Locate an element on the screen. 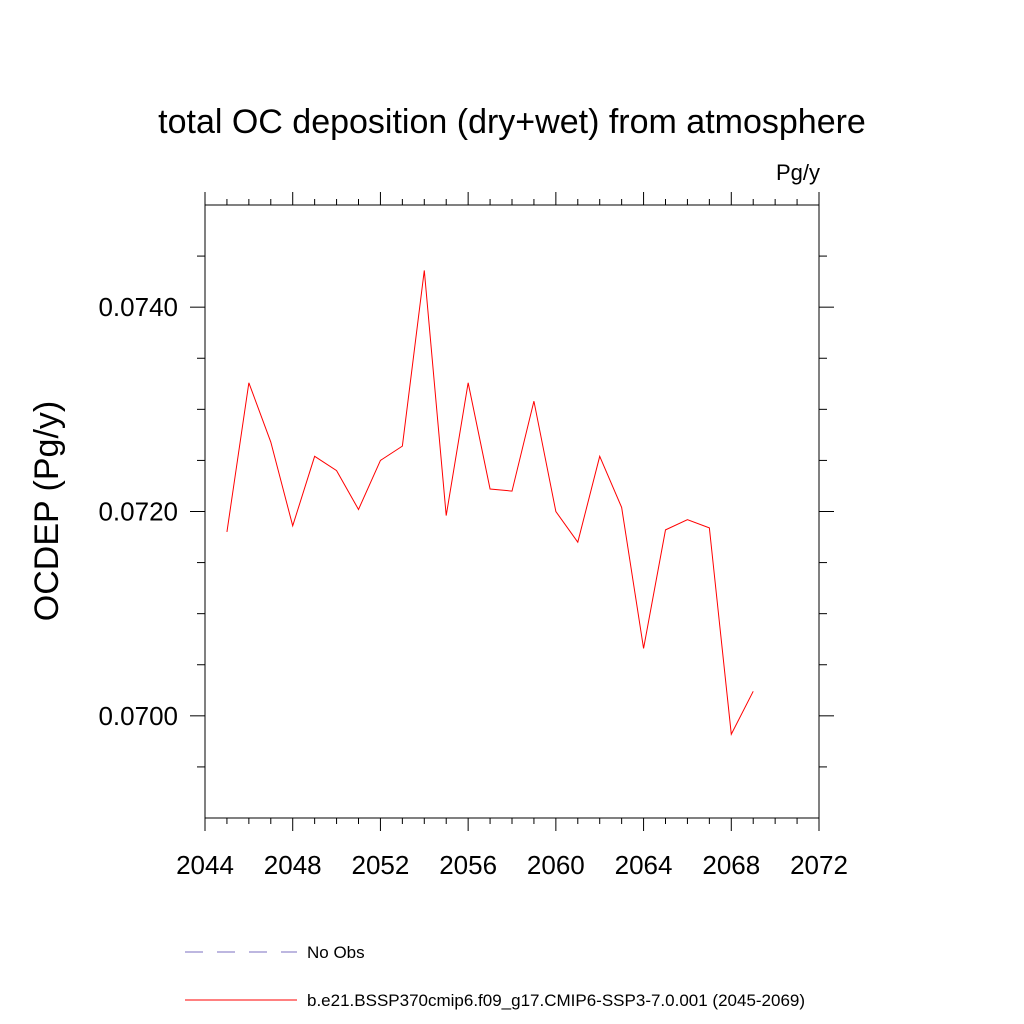 The height and width of the screenshot is (1024, 1024). x-tick-label: 2044 is located at coordinates (205, 865).